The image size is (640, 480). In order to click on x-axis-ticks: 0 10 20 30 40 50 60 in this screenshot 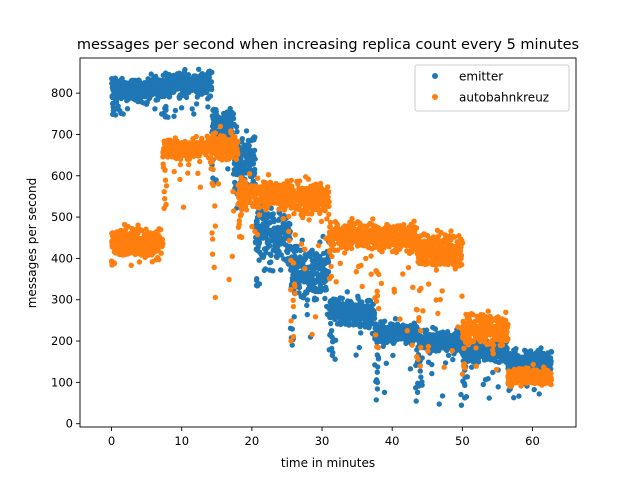, I will do `click(324, 437)`.